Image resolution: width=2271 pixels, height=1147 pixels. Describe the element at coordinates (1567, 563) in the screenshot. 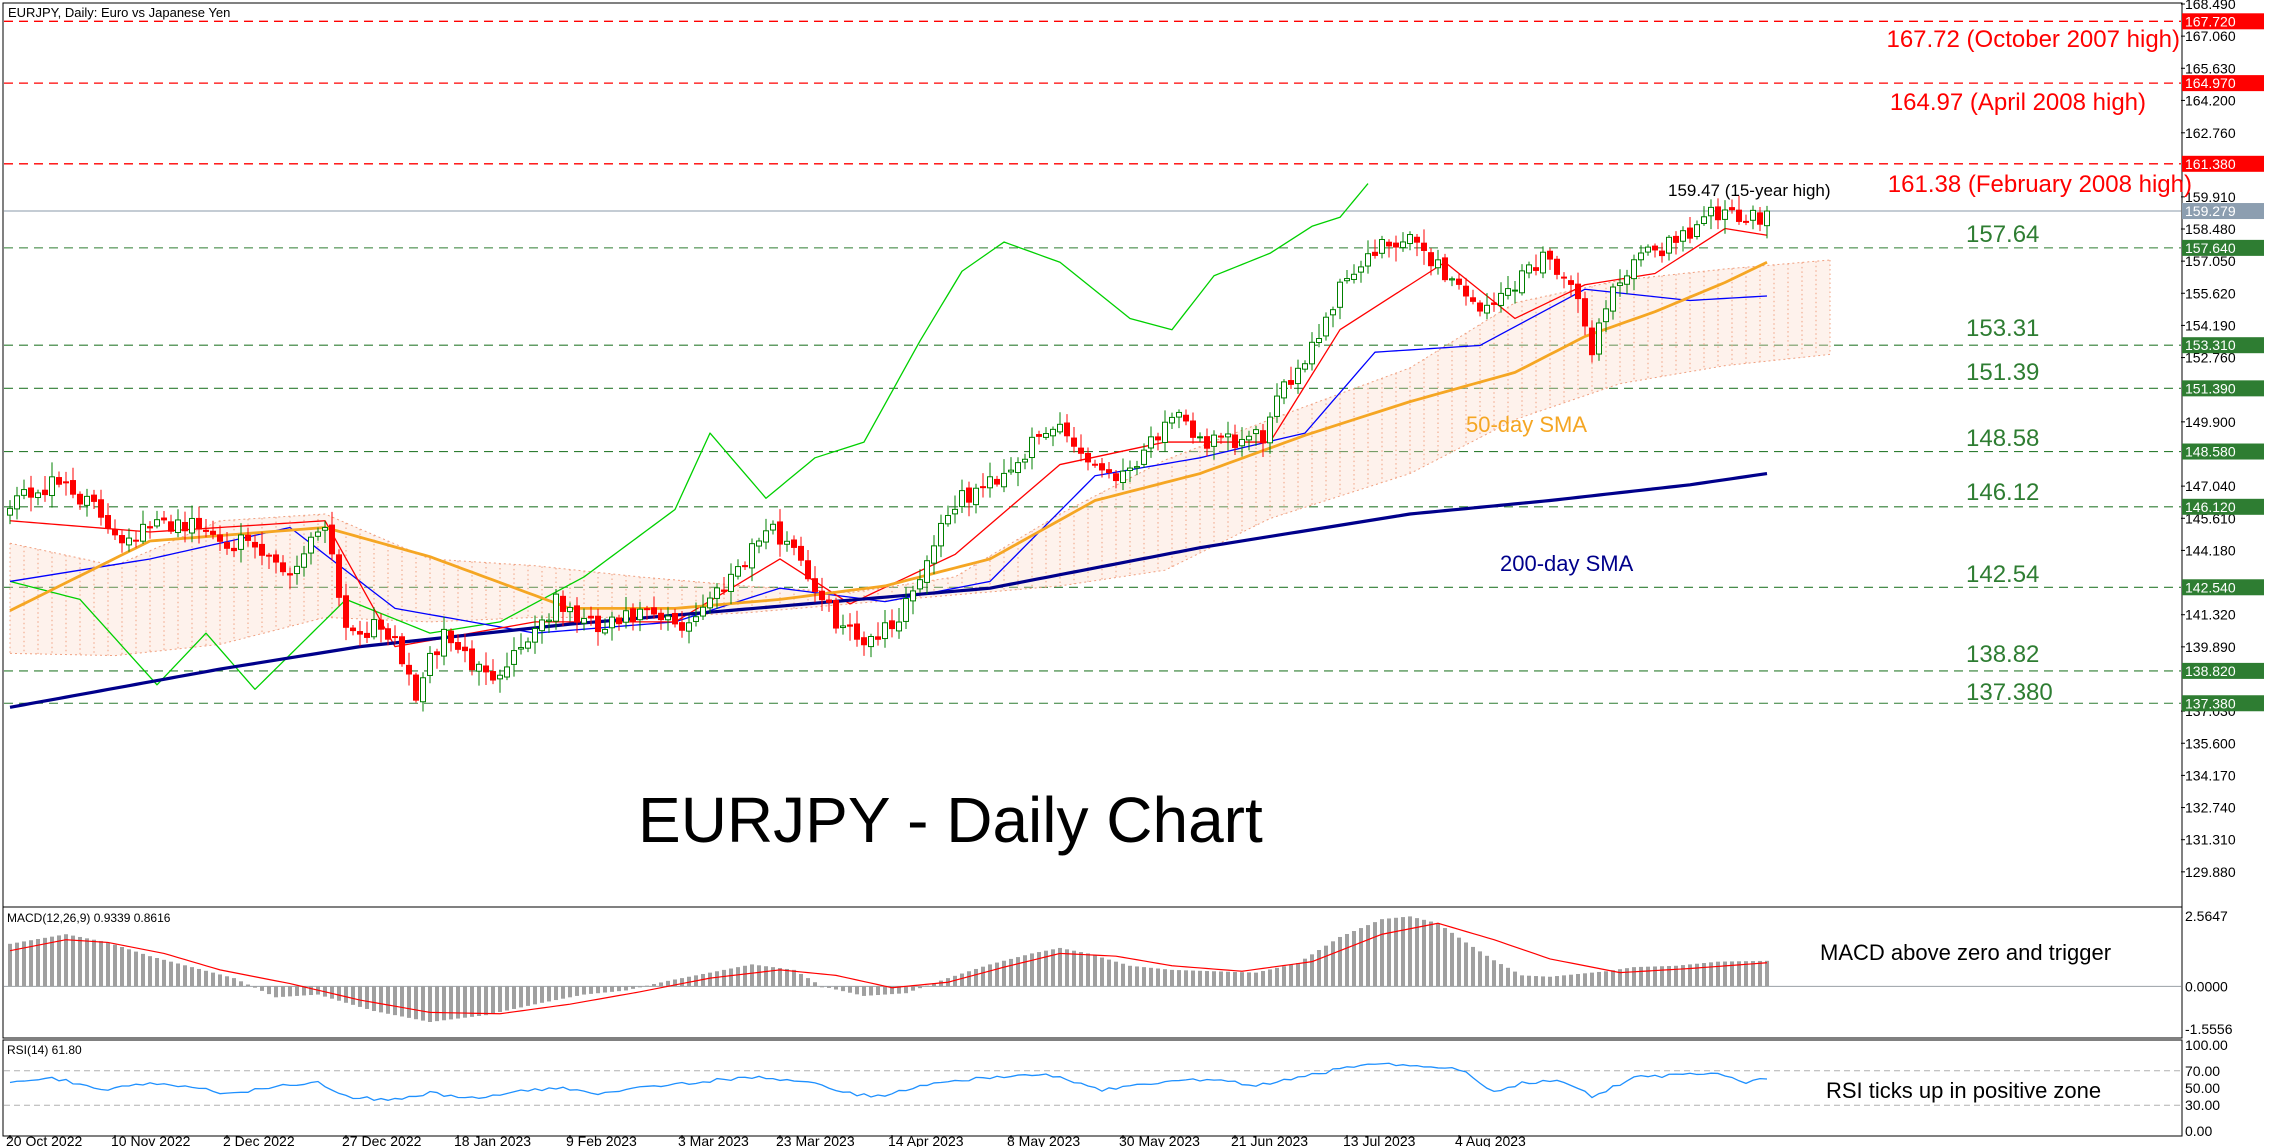

I see `sma200-label: 200-day SMA` at that location.